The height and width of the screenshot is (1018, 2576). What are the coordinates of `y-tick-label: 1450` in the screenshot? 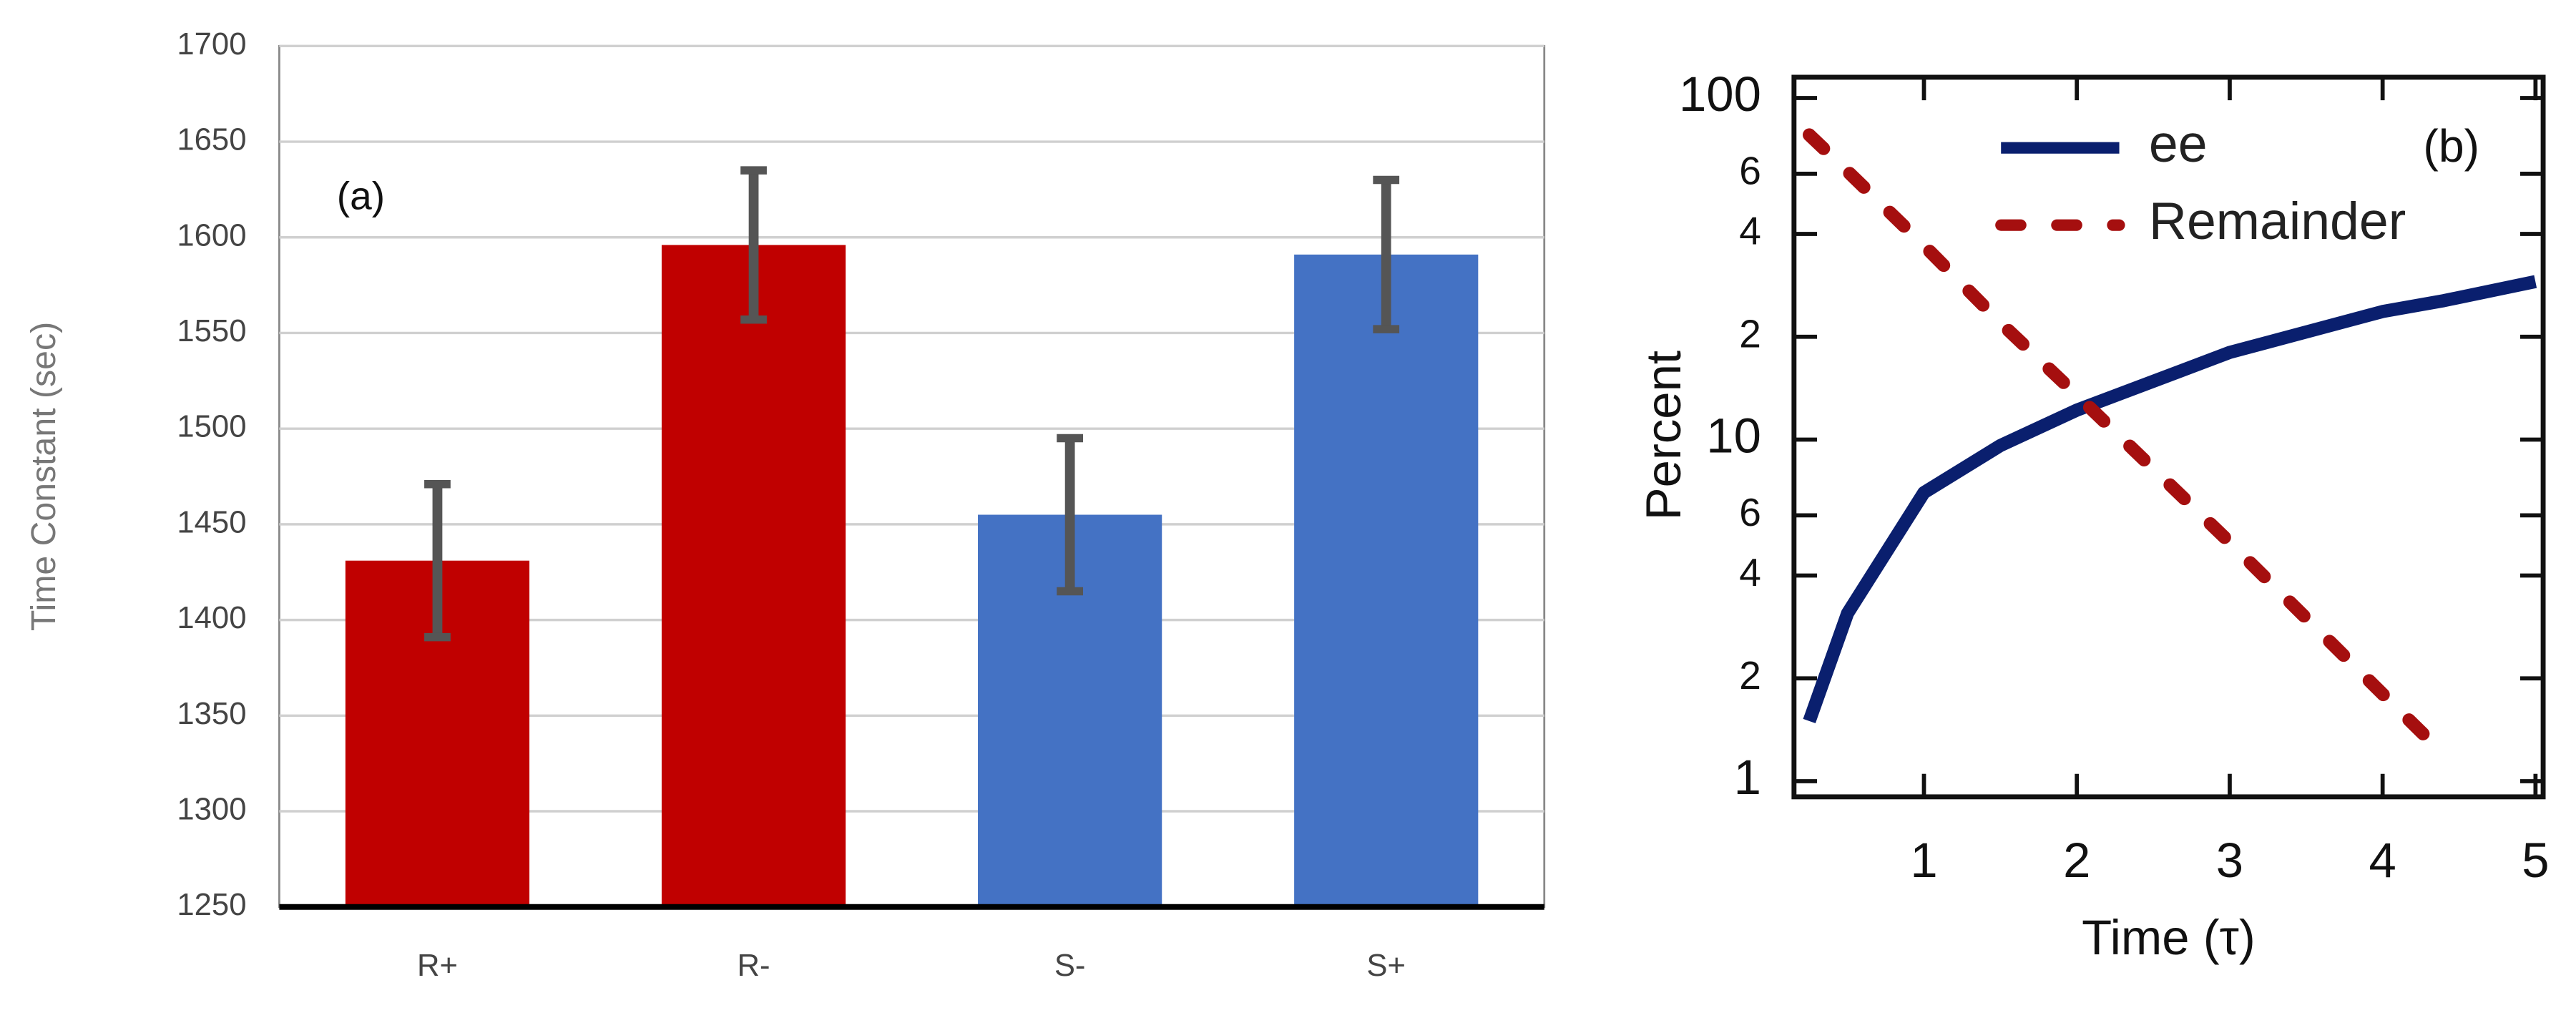 It's located at (212, 522).